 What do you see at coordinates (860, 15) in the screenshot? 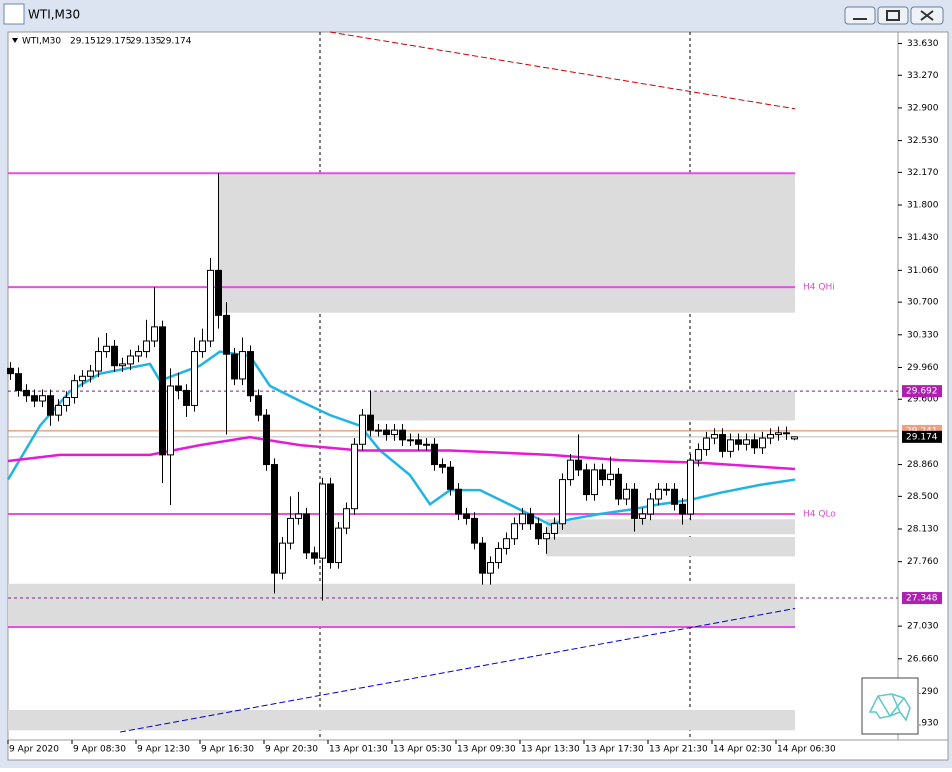
I see `minimize-button` at bounding box center [860, 15].